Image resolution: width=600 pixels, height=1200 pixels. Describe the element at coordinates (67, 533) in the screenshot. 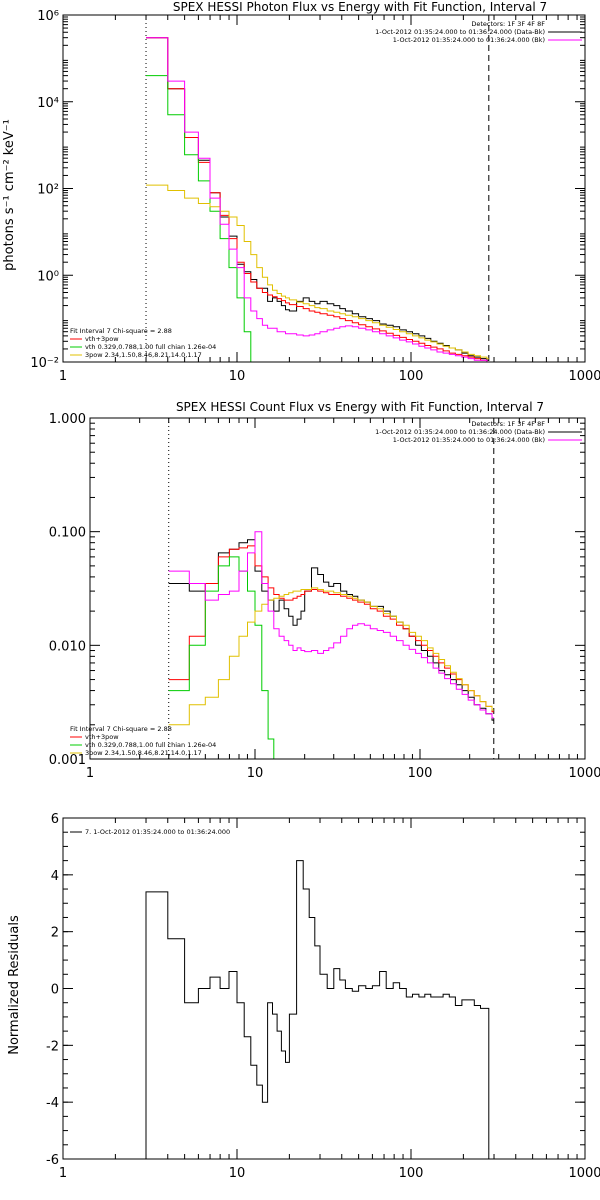

I see `count-flux-y-tick-label-2: 0.100` at that location.